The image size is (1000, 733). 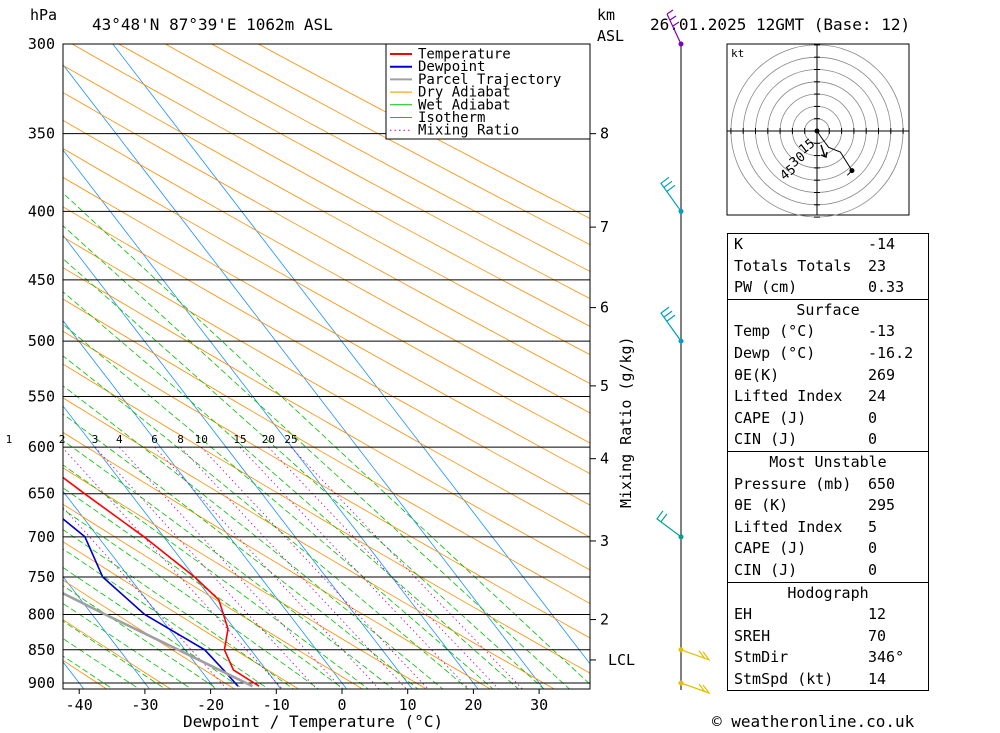 I want to click on index-row: Pressure (mb) 650, so click(x=828, y=485).